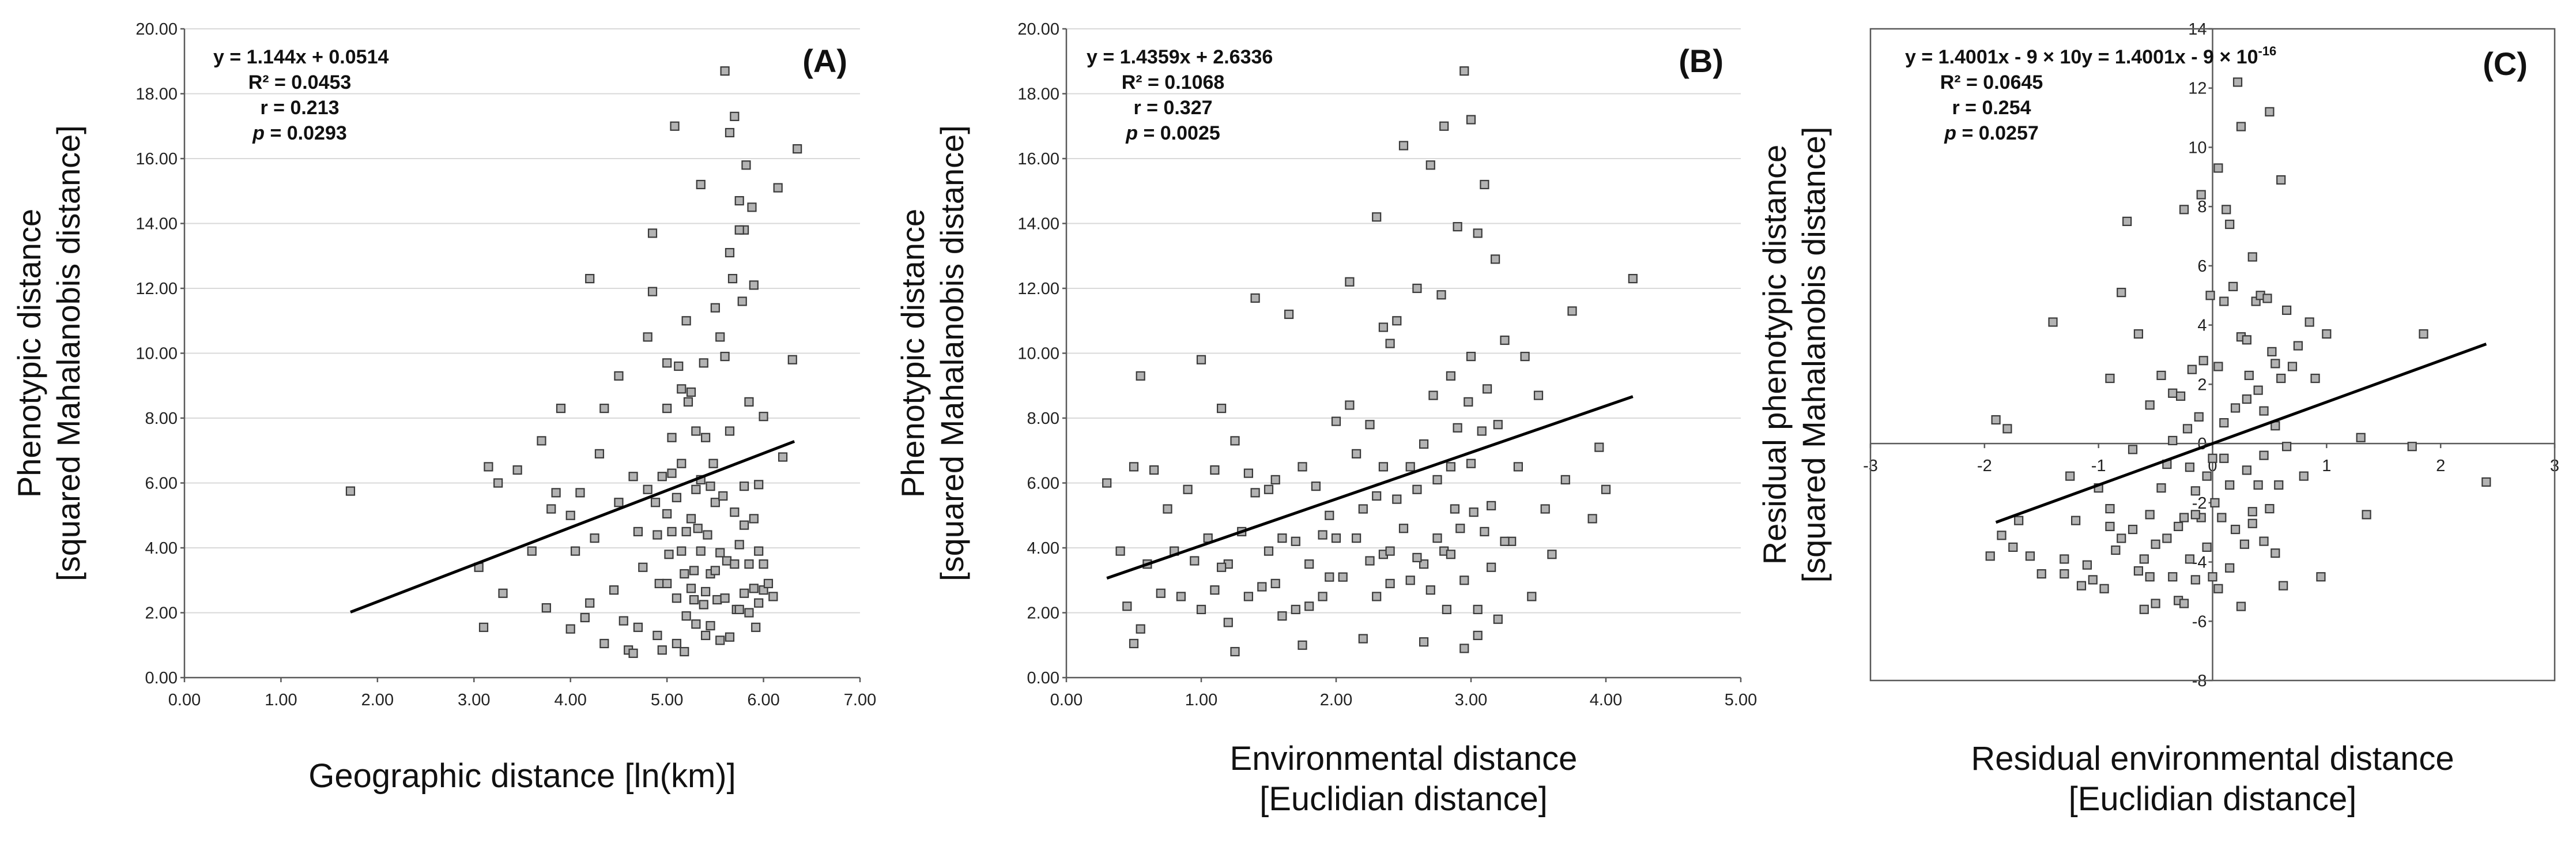 This screenshot has height=846, width=2576. What do you see at coordinates (2202, 207) in the screenshot?
I see `y-tick-label: 8` at bounding box center [2202, 207].